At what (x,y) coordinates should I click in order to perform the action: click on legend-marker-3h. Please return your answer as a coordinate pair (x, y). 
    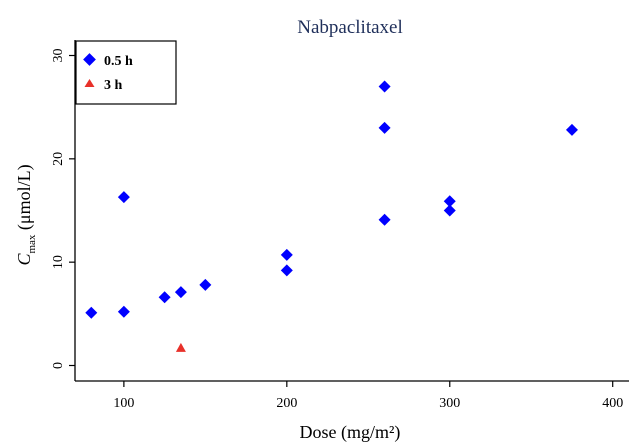
    Looking at the image, I should click on (89, 83).